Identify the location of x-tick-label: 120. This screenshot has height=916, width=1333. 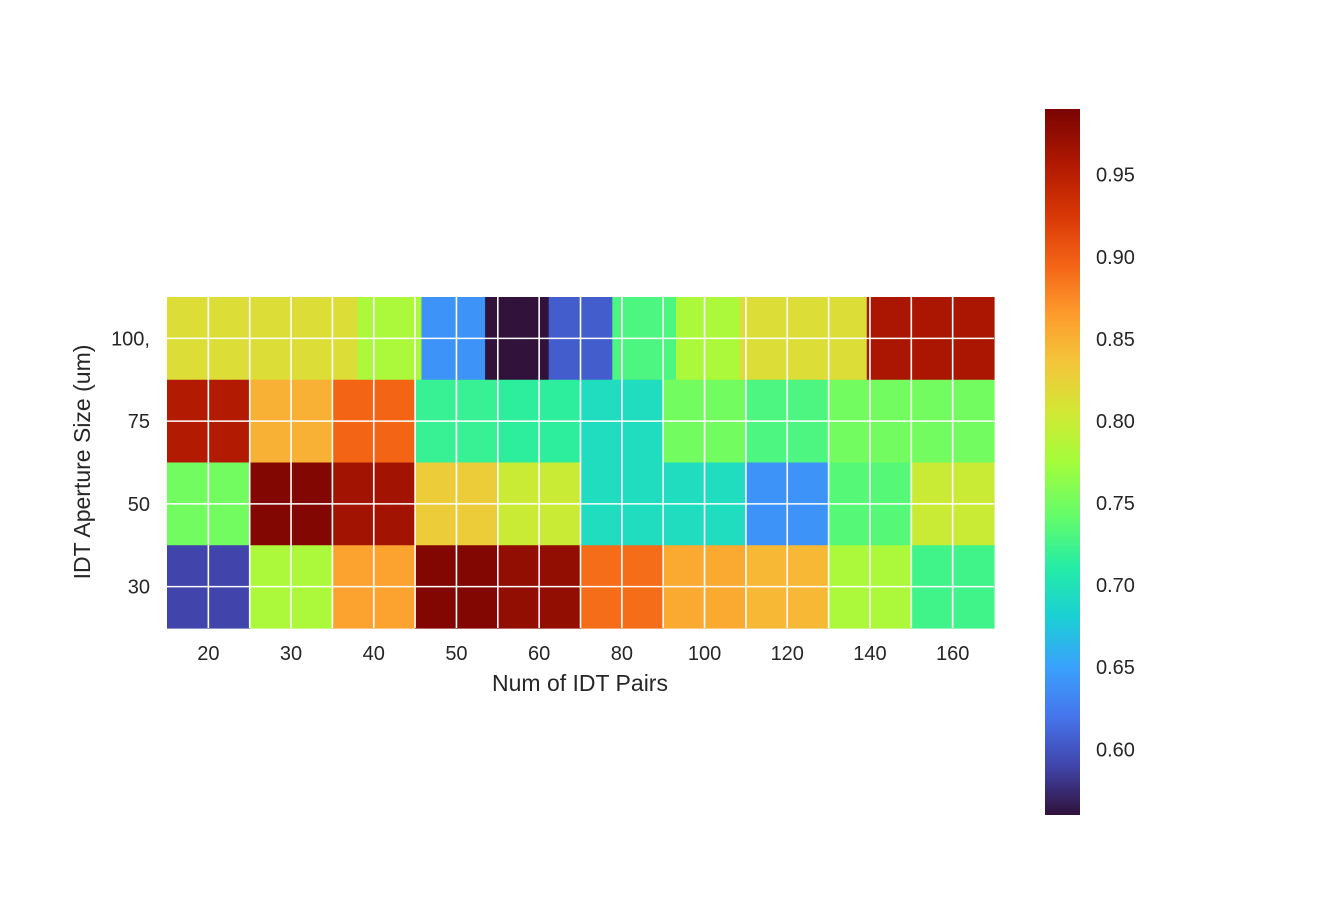
(787, 654).